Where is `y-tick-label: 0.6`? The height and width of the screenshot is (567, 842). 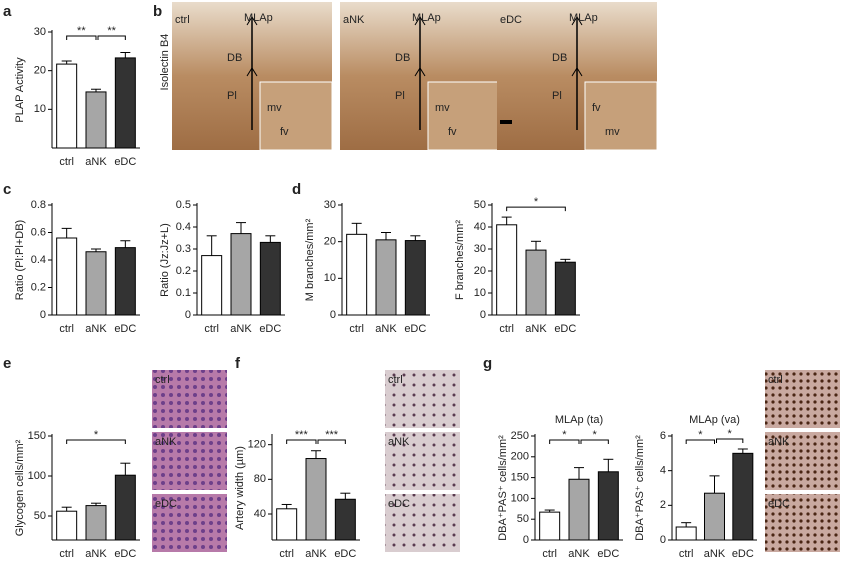 y-tick-label: 0.6 is located at coordinates (38, 232).